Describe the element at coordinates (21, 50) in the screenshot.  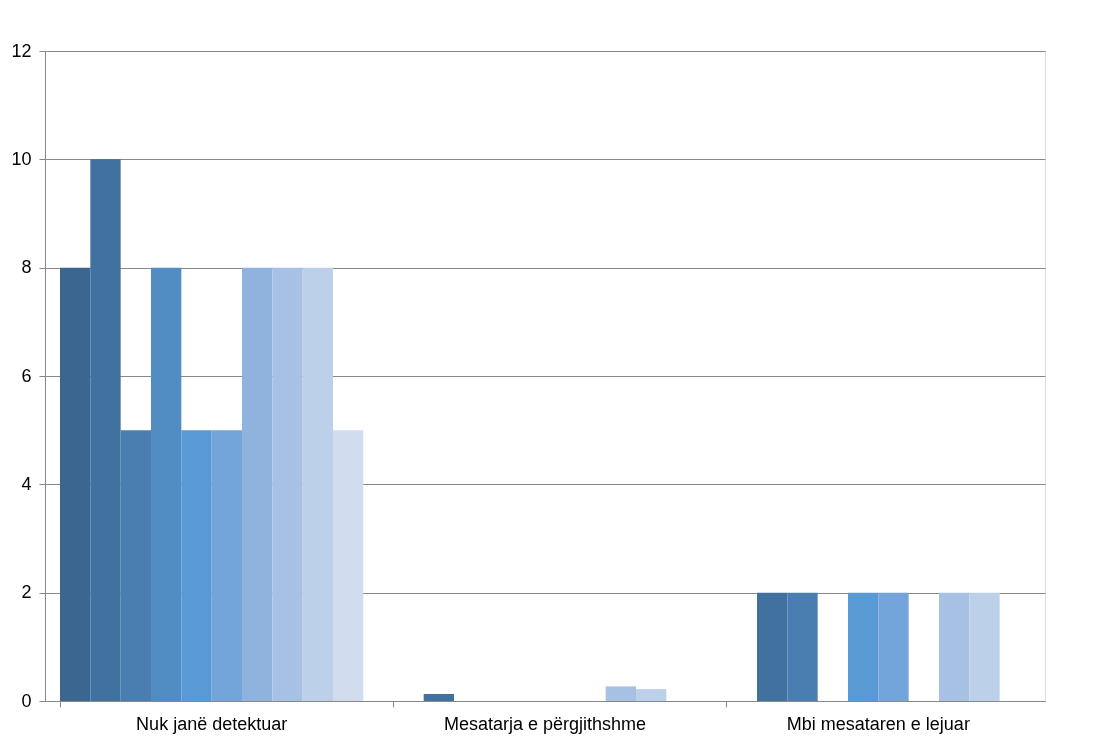
I see `y-tick-label: 12` at that location.